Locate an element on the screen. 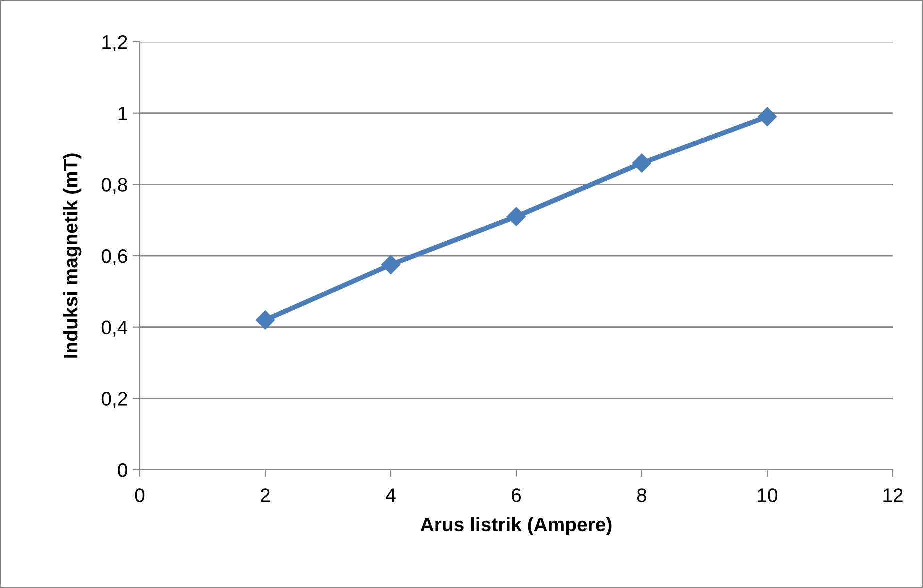 The image size is (923, 588). y-tick-label: 1 is located at coordinates (123, 113).